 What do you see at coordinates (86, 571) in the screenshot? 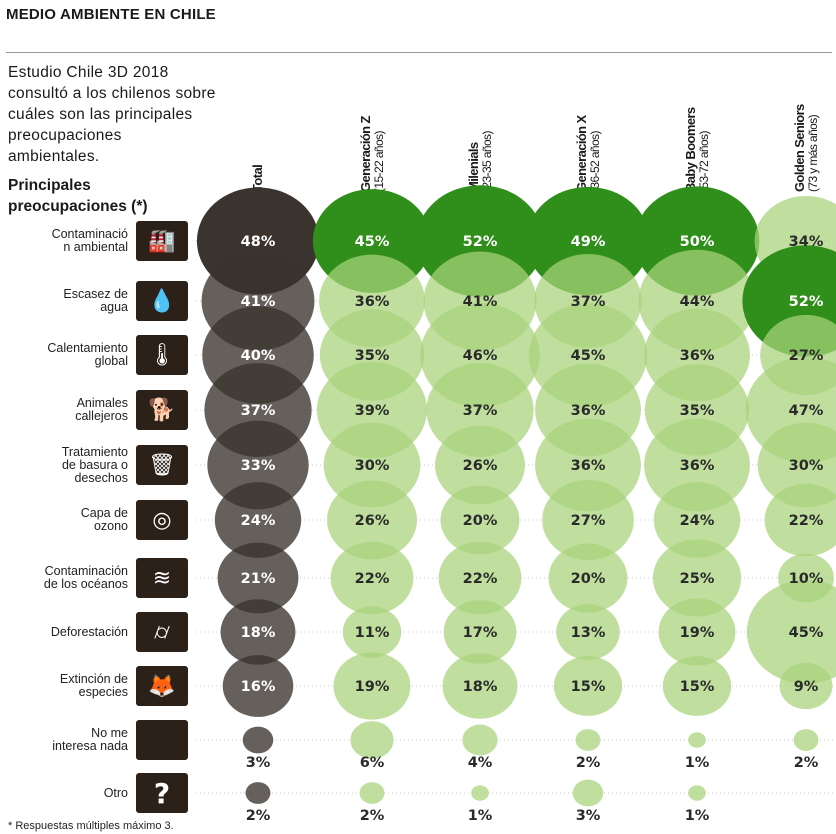
I see `row-label-line: Contaminación` at bounding box center [86, 571].